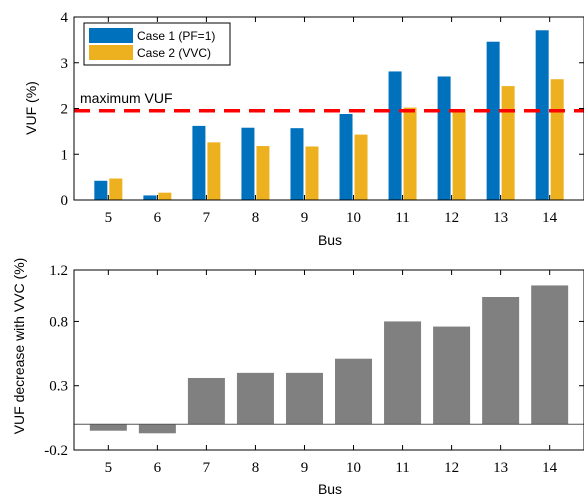 The image size is (584, 495). Describe the element at coordinates (176, 36) in the screenshot. I see `legend-label-case1: Case 1 (PF=1)` at that location.